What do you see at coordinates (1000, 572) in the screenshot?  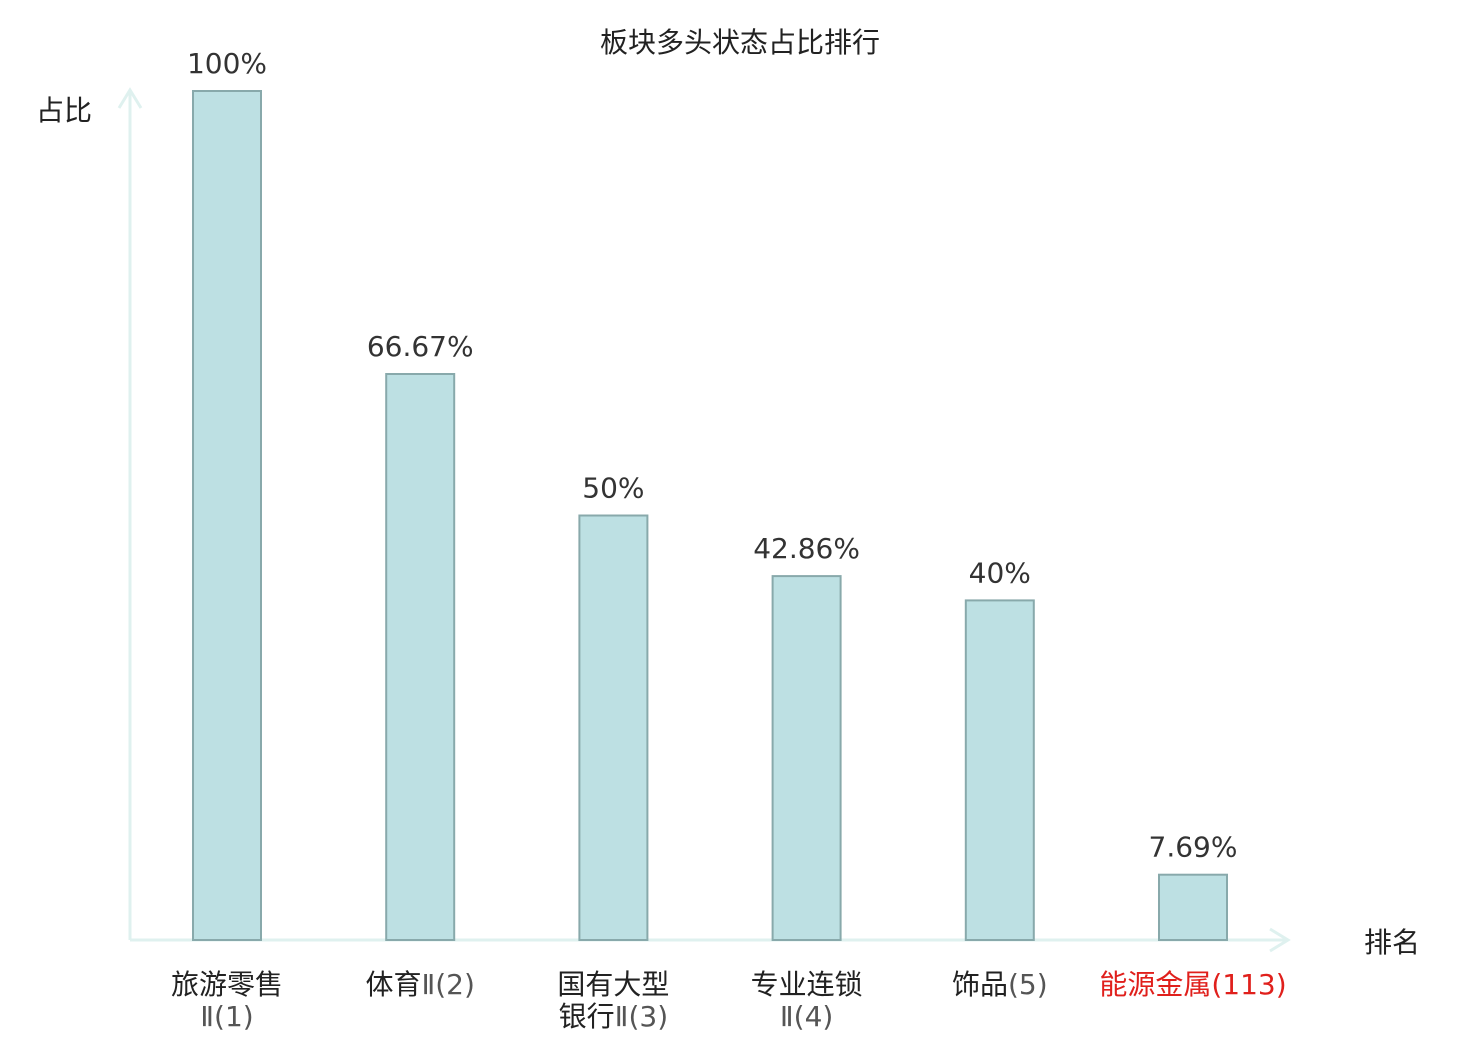 I see `value-label-5: 40%` at bounding box center [1000, 572].